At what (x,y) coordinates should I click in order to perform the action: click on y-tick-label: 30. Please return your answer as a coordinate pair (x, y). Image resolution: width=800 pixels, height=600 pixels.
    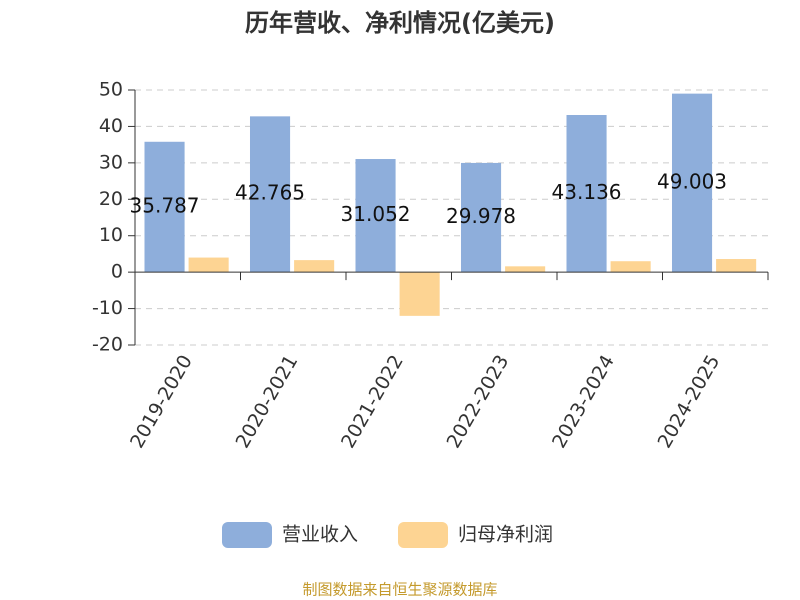
    Looking at the image, I should click on (111, 162).